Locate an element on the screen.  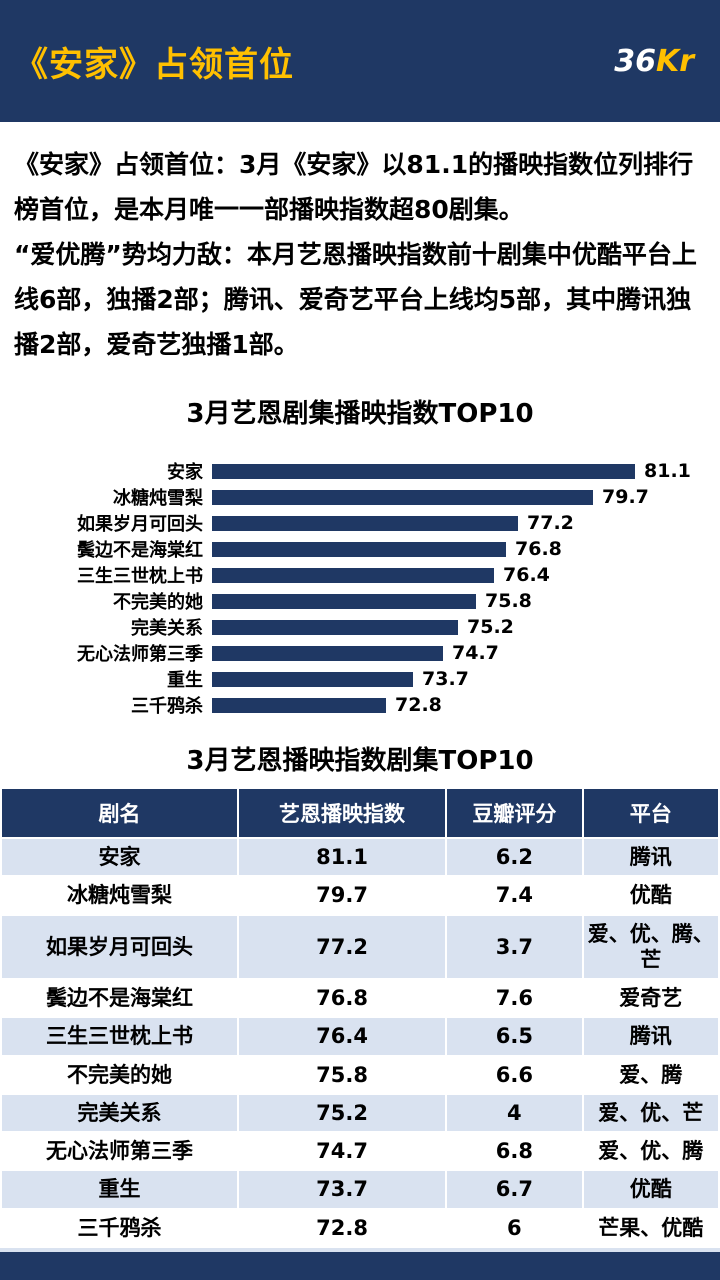
chart-value-label: 81.1 is located at coordinates (667, 471).